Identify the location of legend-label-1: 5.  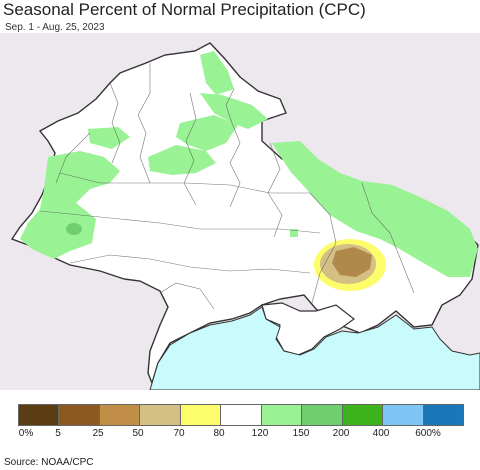
(58, 433).